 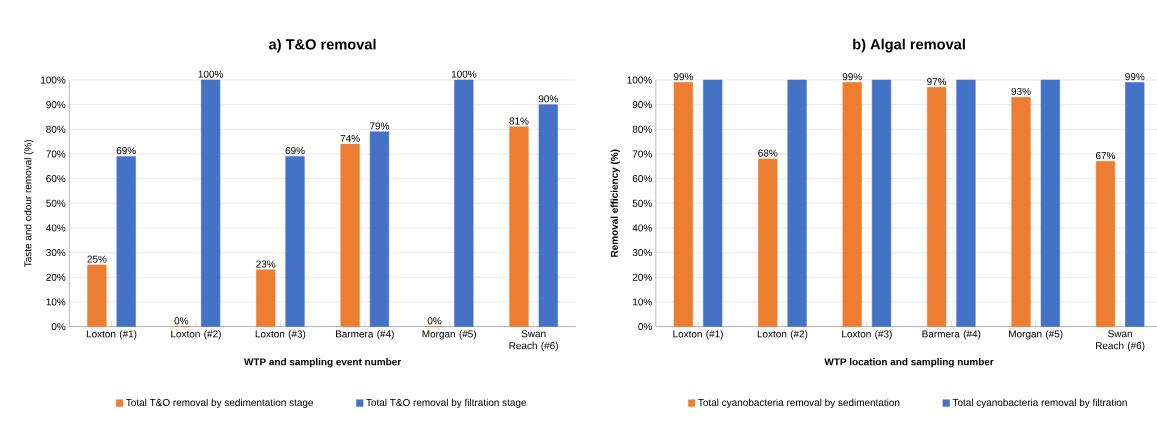 I want to click on y-axis-title: Removal efficiency (%), so click(x=615, y=203).